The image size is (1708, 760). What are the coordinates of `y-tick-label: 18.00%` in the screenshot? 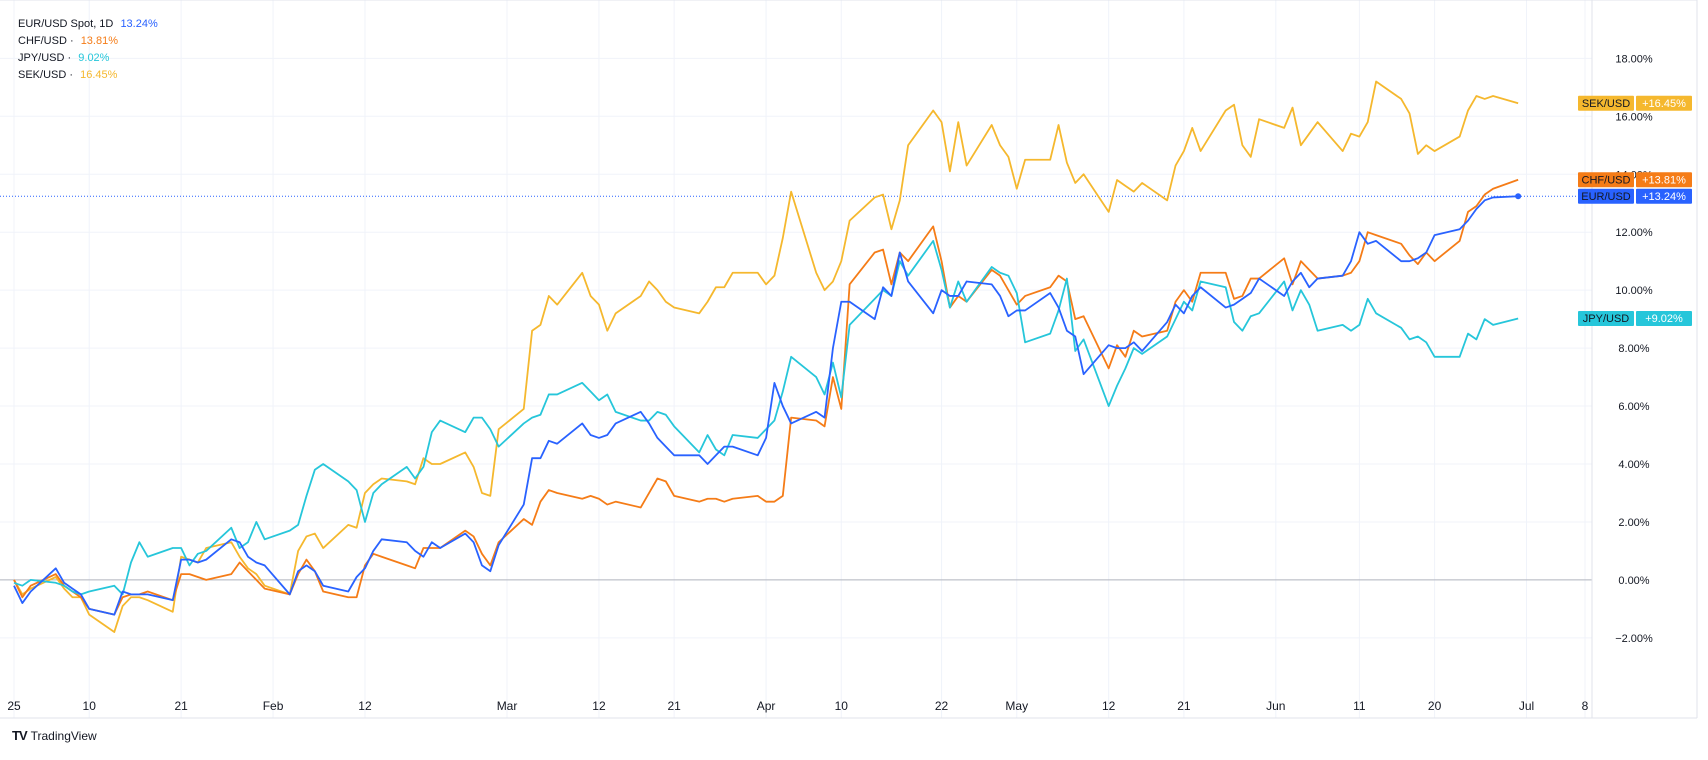 It's located at (1634, 59).